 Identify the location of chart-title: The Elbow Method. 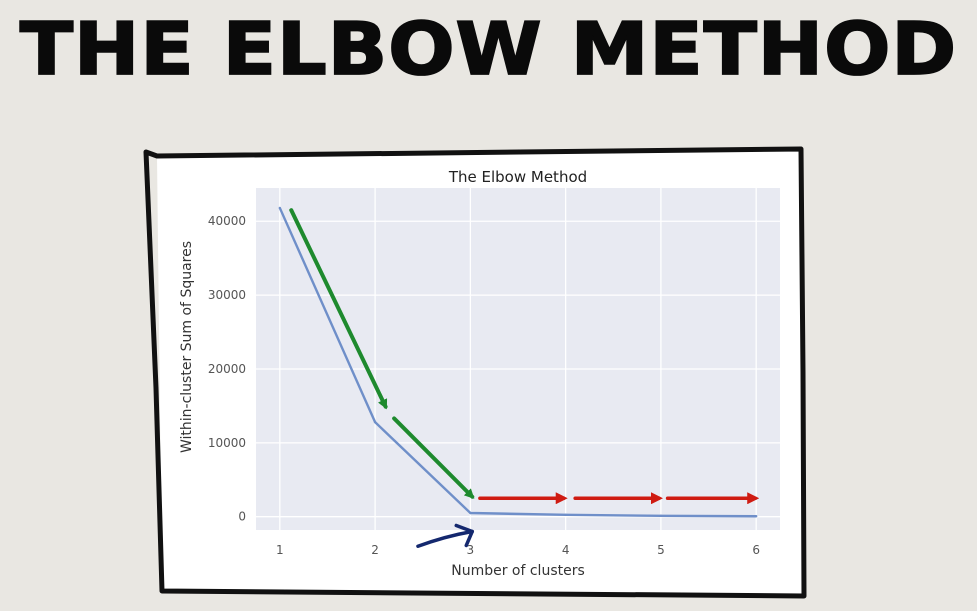
(517, 177).